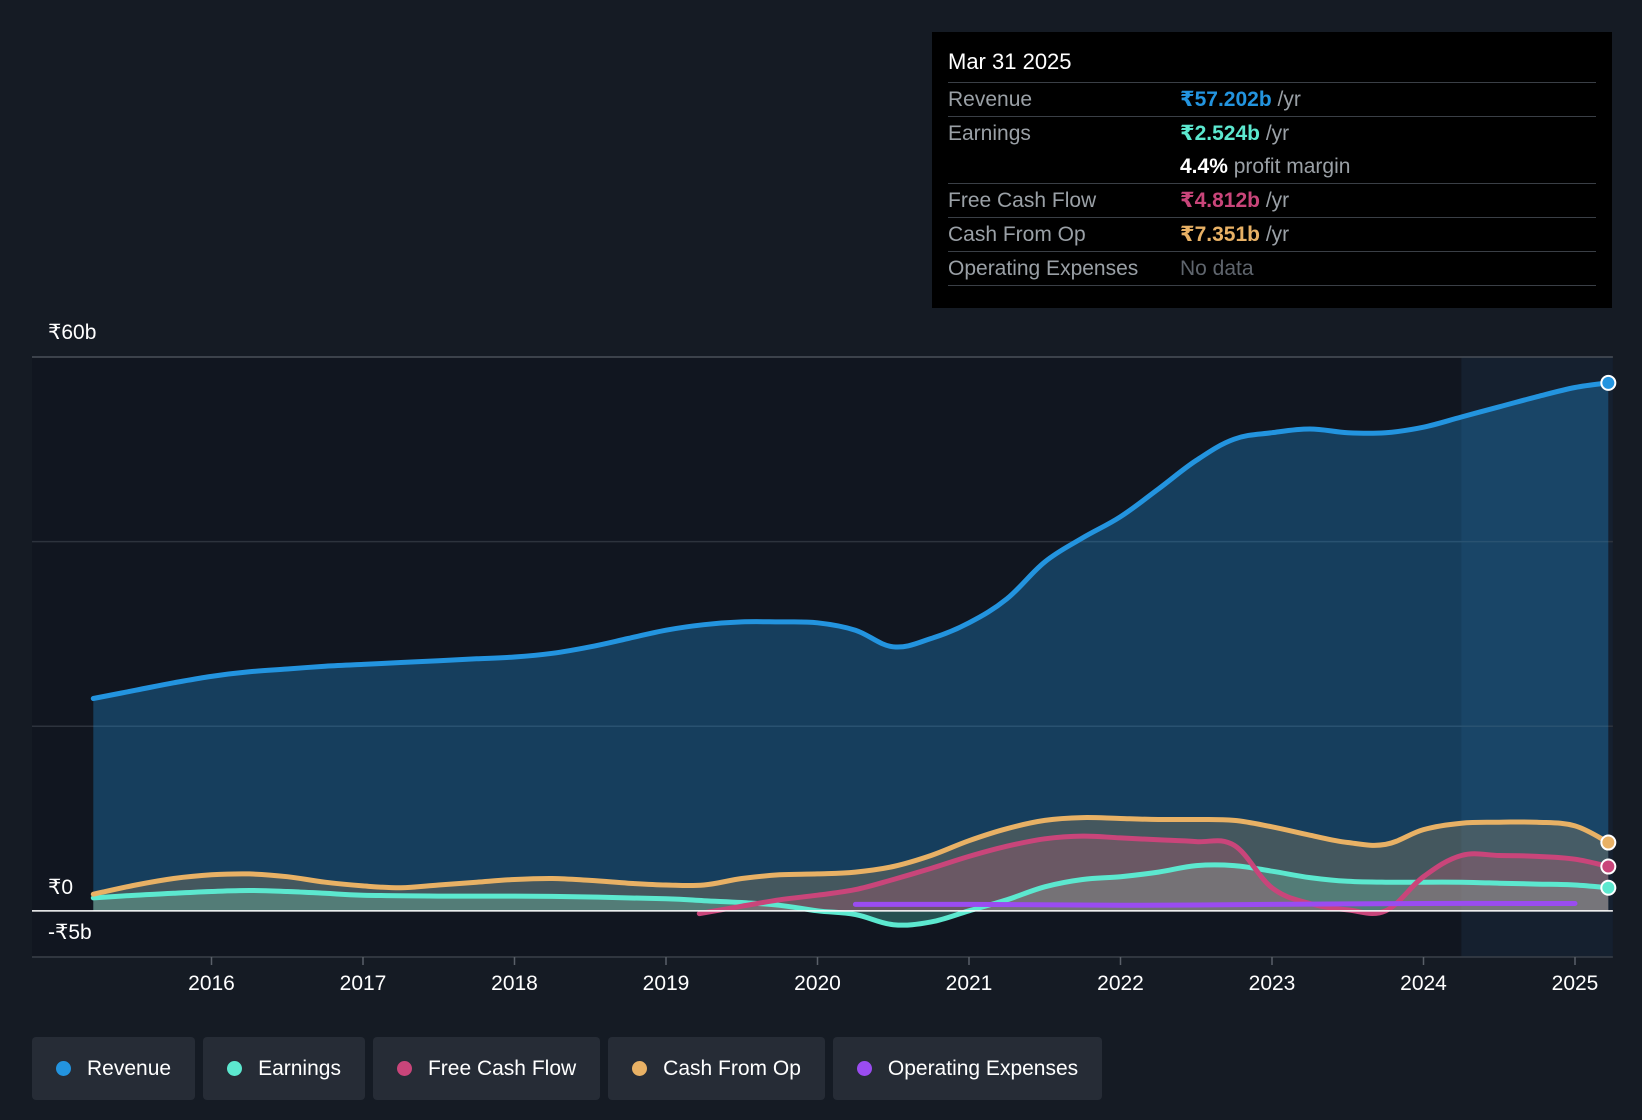  I want to click on y-axis-label-top: ₹60b, so click(72, 332).